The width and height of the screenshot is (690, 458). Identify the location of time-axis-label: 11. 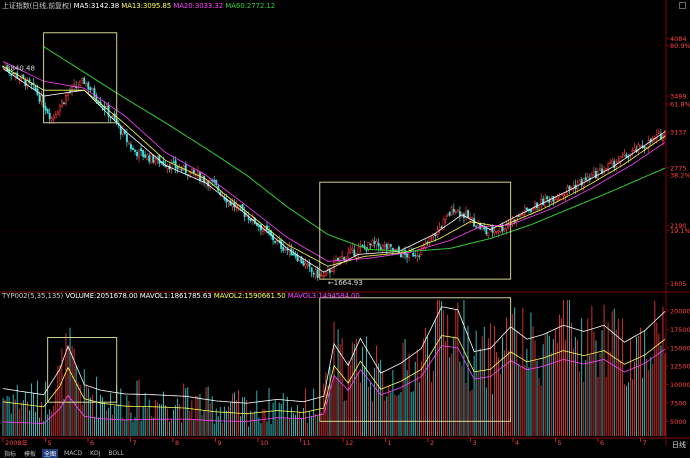
(307, 443).